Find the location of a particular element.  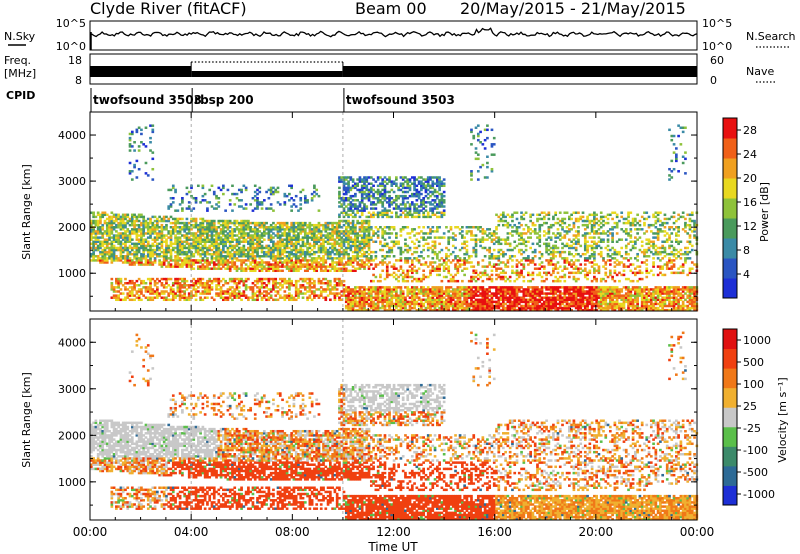

x-tick-label: 04:00 is located at coordinates (191, 532).